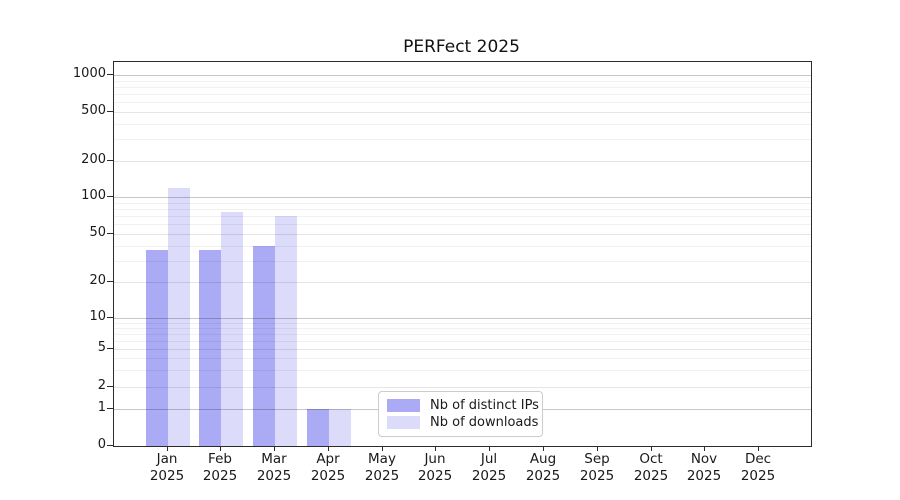 The height and width of the screenshot is (500, 900). Describe the element at coordinates (758, 467) in the screenshot. I see `x-tick-label: Dec 2025` at that location.